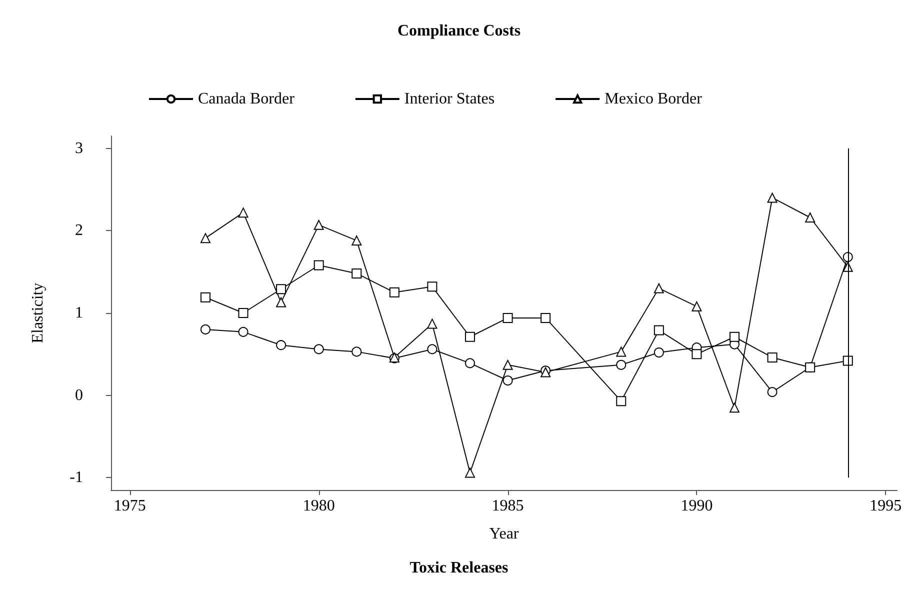  I want to click on x-axis-title: Year, so click(504, 534).